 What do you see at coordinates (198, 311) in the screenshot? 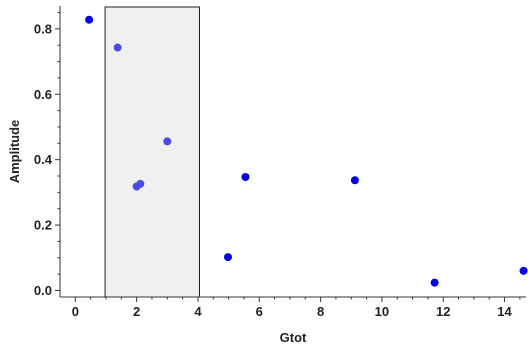
I see `x-tick-label: 4` at bounding box center [198, 311].